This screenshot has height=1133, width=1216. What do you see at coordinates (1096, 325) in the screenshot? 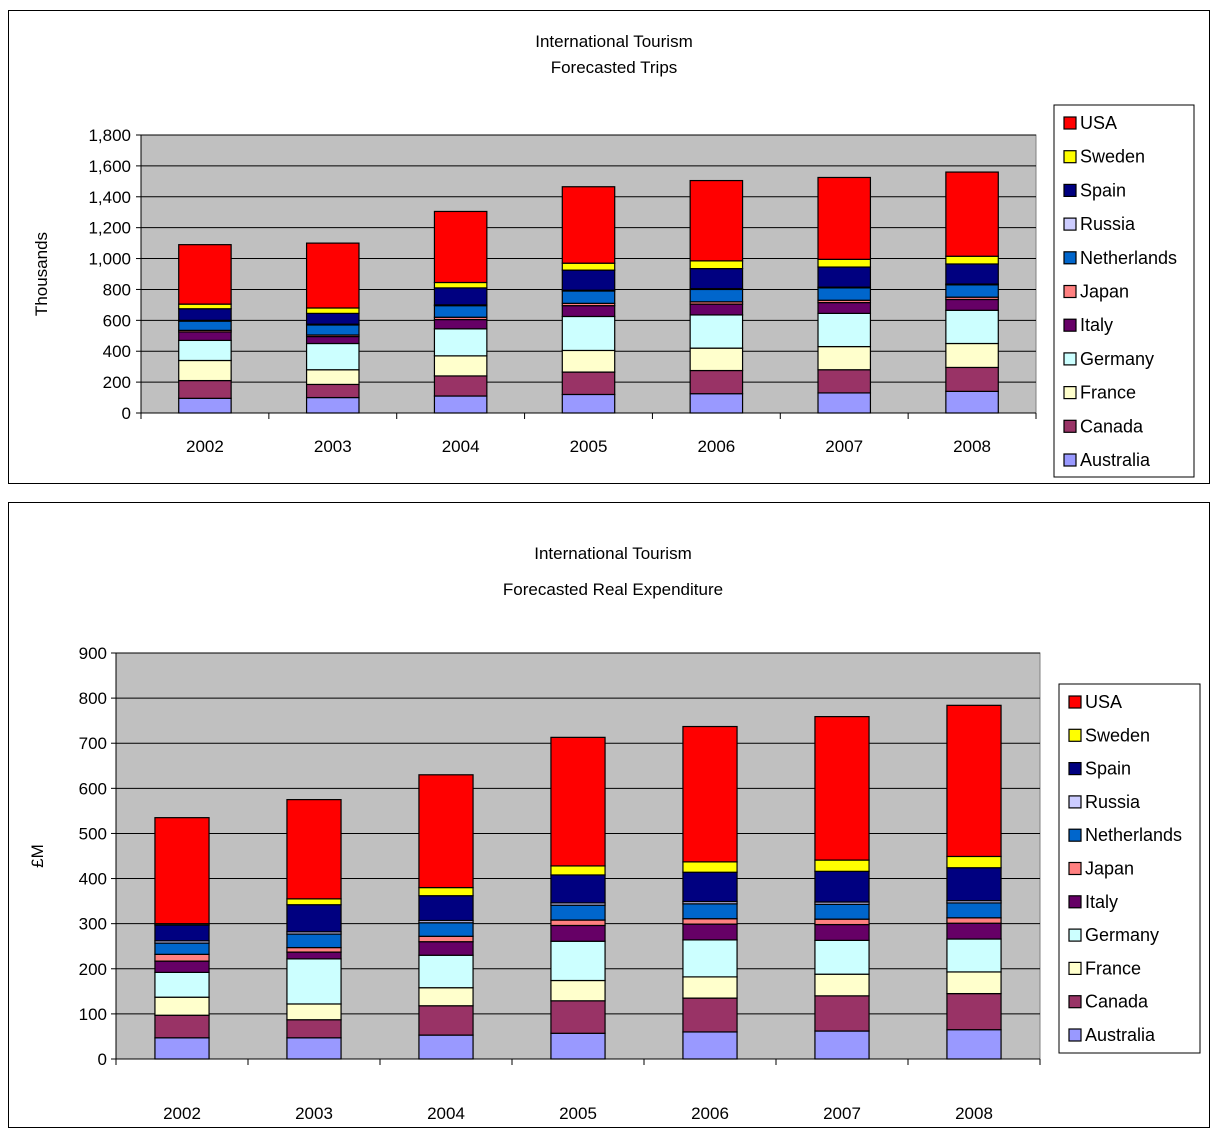
I see `legend-label: Italy` at bounding box center [1096, 325].